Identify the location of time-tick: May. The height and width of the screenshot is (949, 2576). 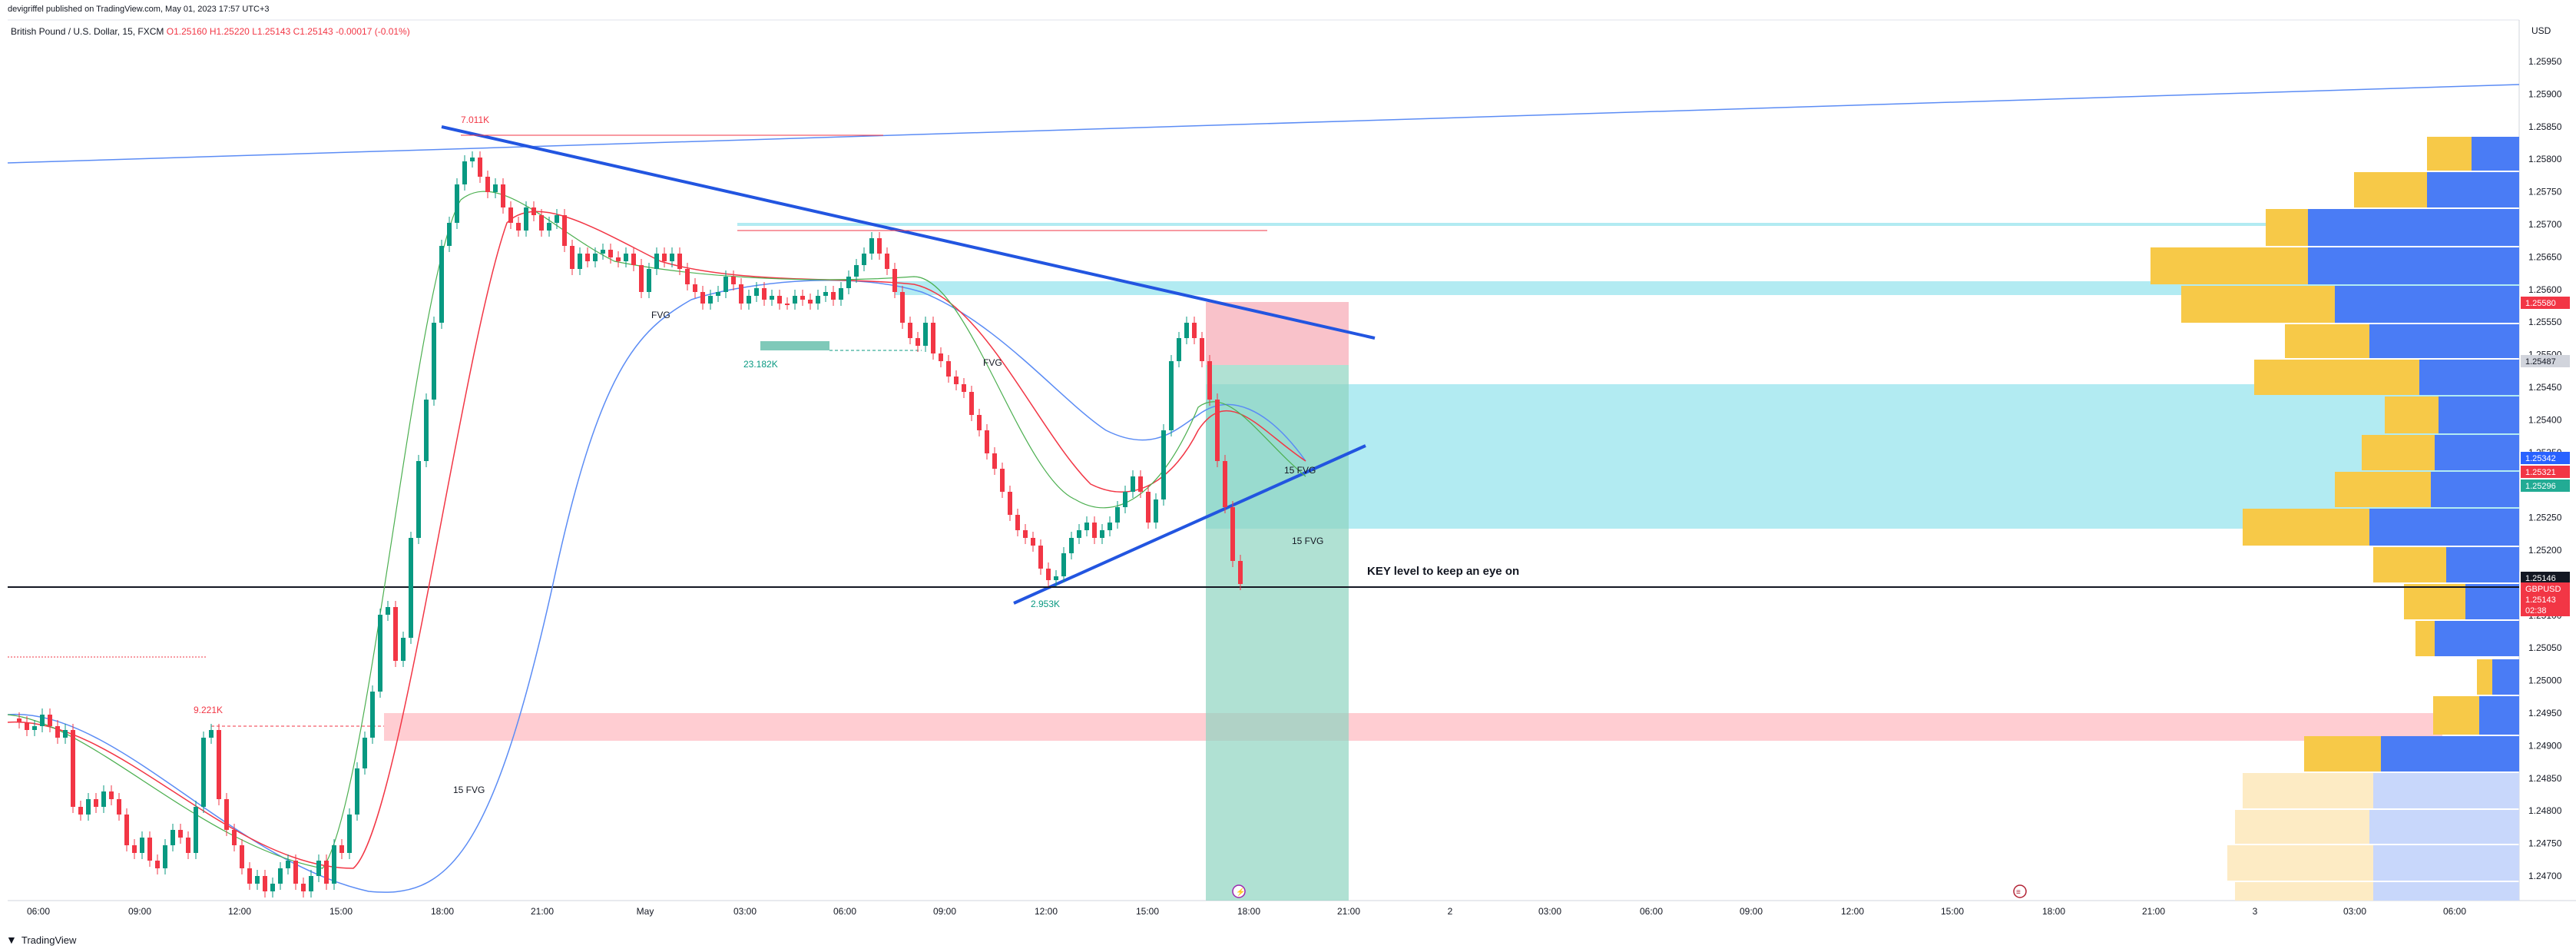
(645, 911).